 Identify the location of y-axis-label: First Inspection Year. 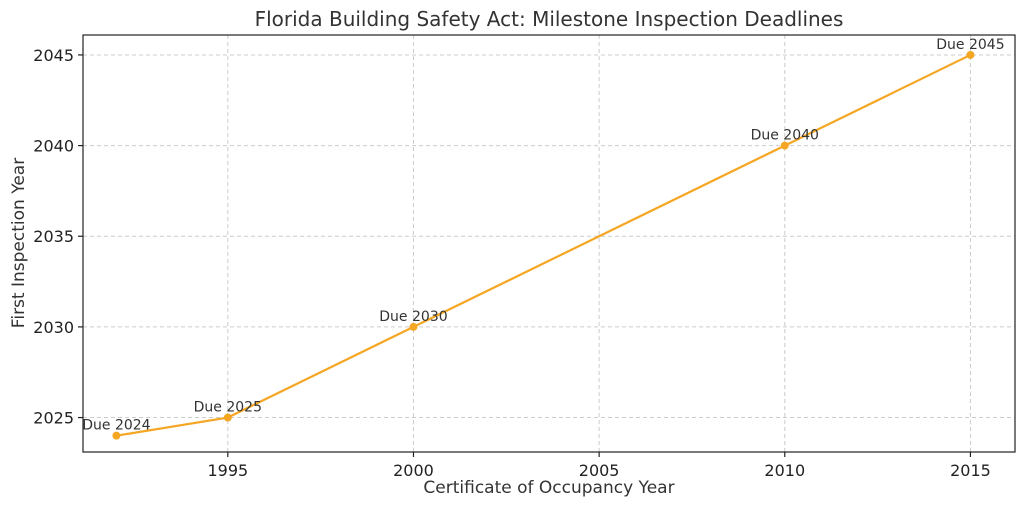
(19, 243).